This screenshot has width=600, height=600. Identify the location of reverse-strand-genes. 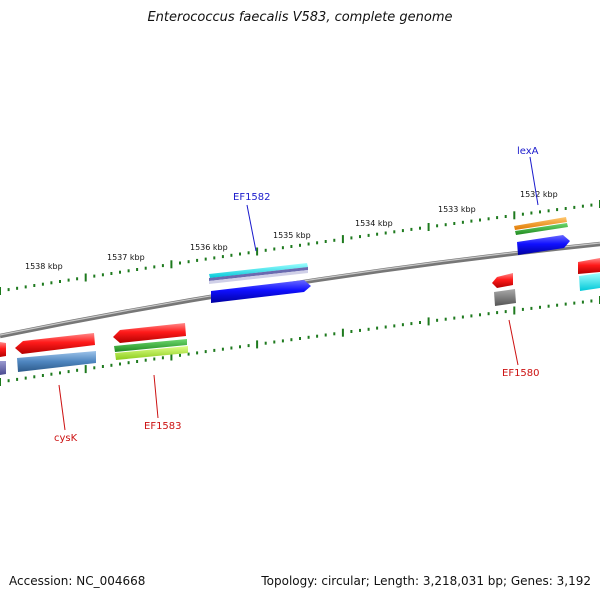
(258, 324).